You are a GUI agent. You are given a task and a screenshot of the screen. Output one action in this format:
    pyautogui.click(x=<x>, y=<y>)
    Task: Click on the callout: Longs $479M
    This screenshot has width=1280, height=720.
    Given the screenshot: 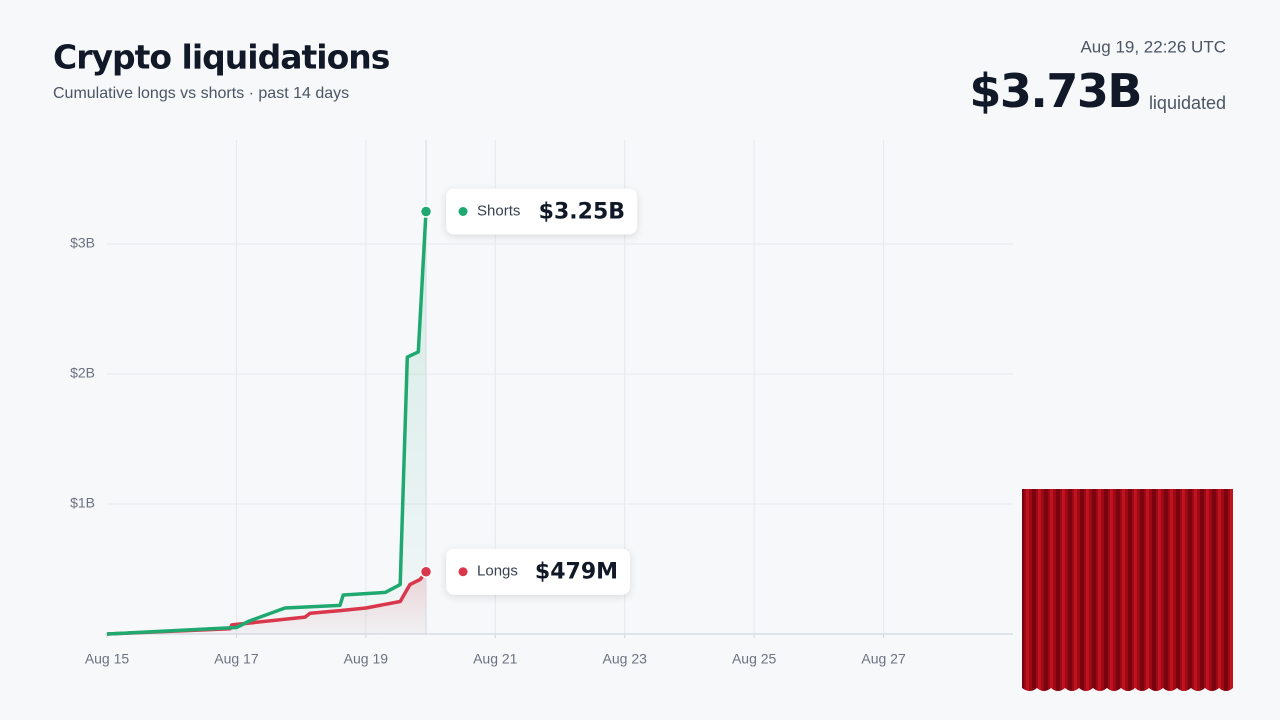 What is the action you would take?
    pyautogui.click(x=538, y=571)
    